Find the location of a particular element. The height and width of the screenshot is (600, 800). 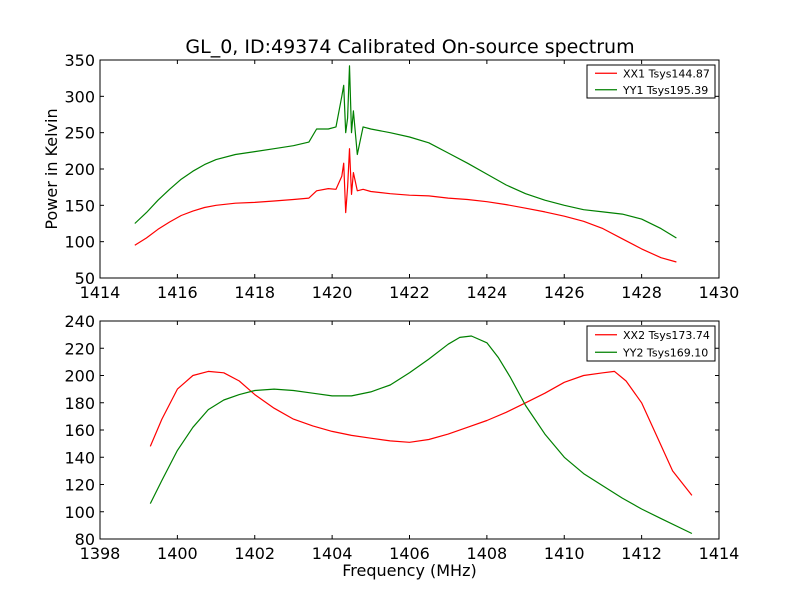

x-tick-label-0-3: 1420 is located at coordinates (332, 292).